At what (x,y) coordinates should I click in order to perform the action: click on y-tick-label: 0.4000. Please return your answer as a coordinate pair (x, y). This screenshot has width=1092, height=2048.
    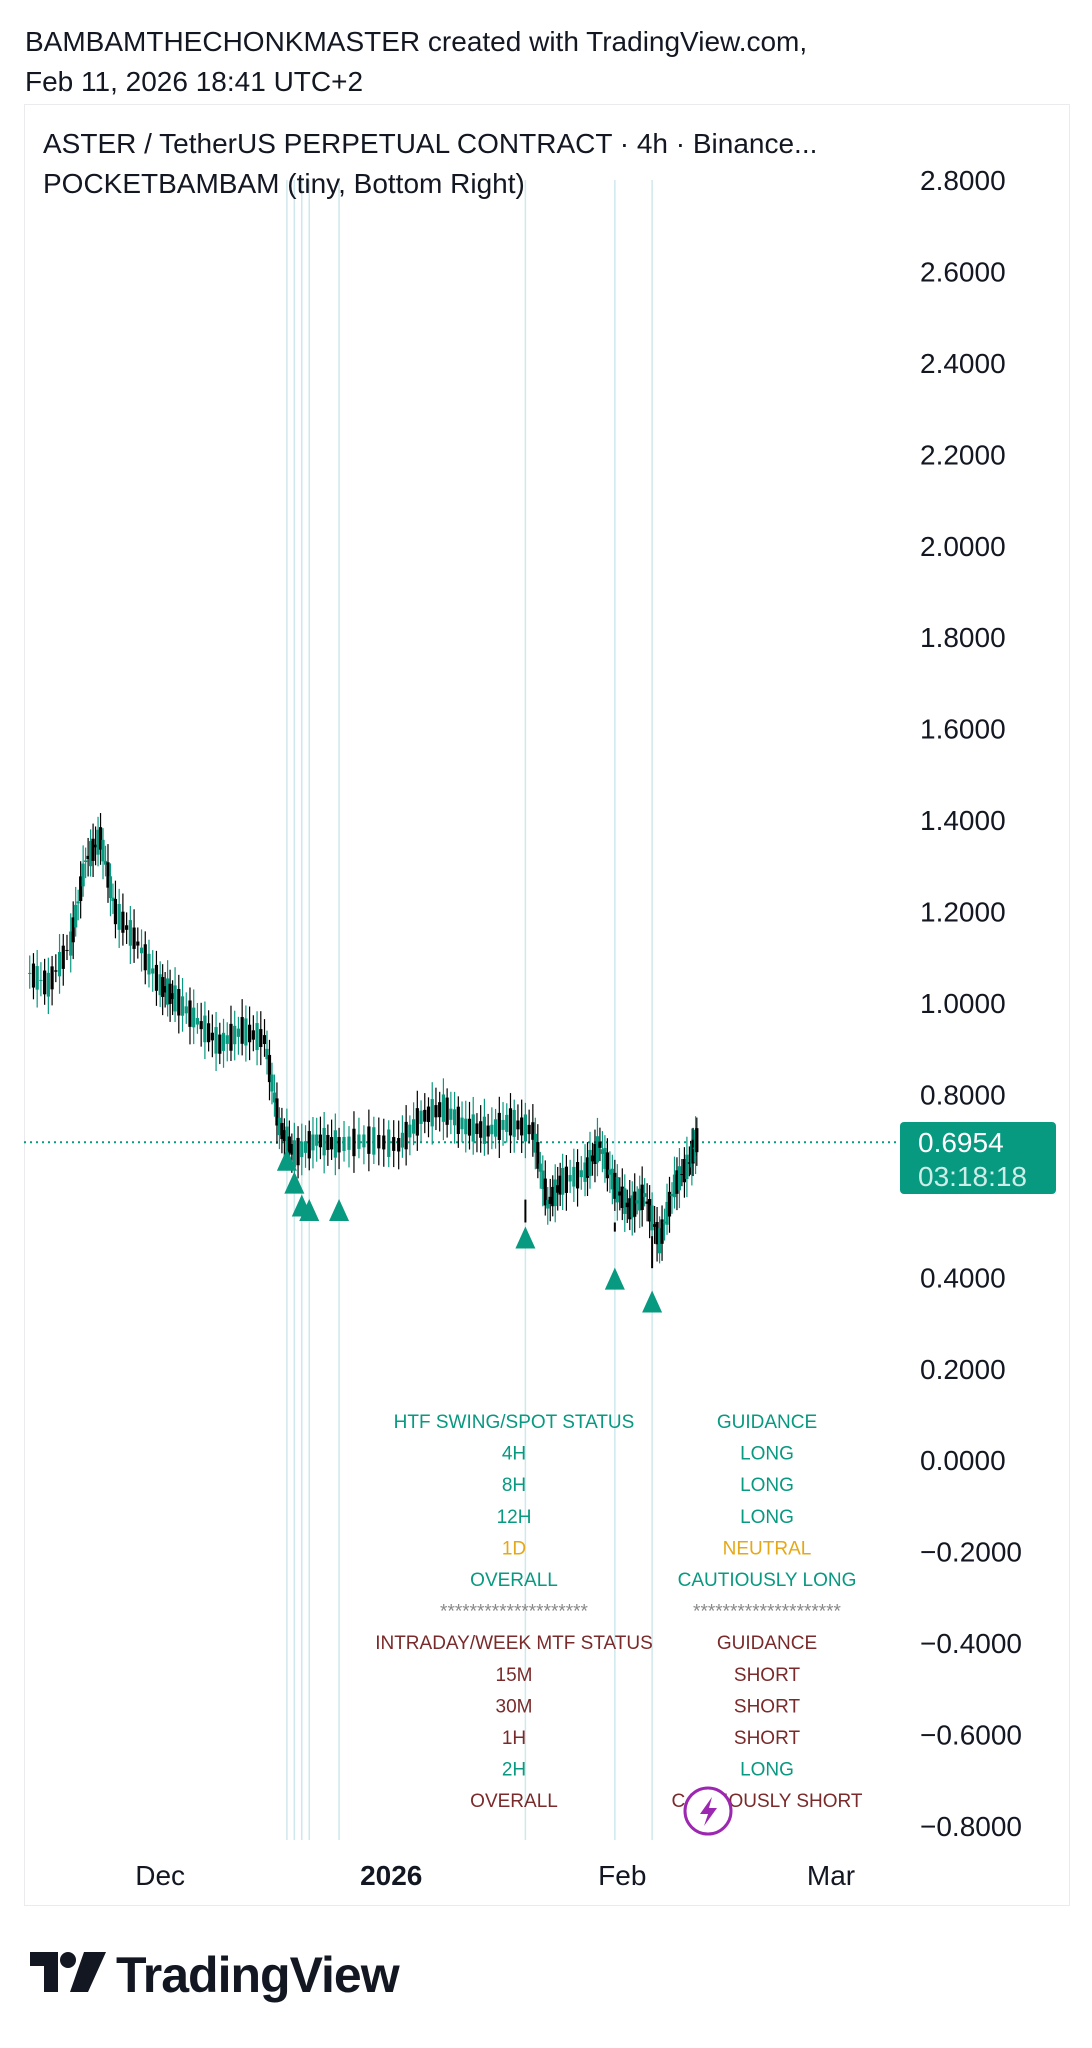
    Looking at the image, I should click on (963, 1277).